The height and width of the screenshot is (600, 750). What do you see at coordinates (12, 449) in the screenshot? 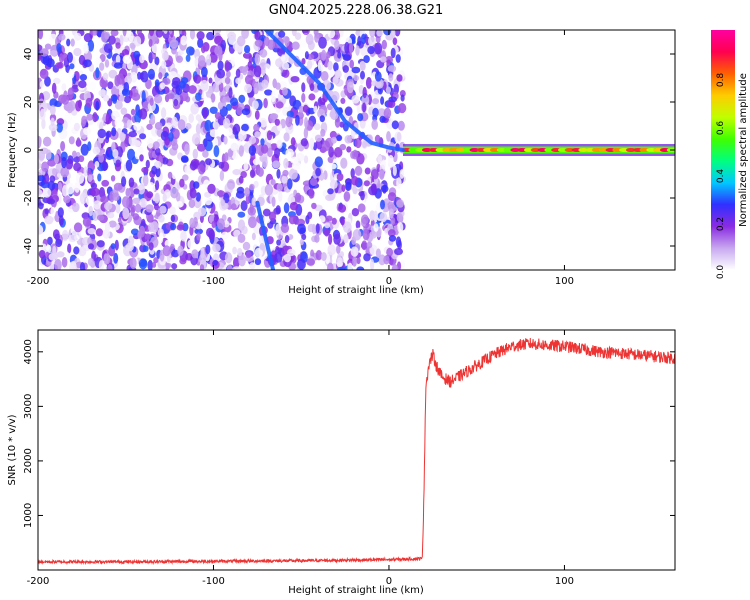
I see `snr-y-label: SNR (10 * v/v)` at bounding box center [12, 449].